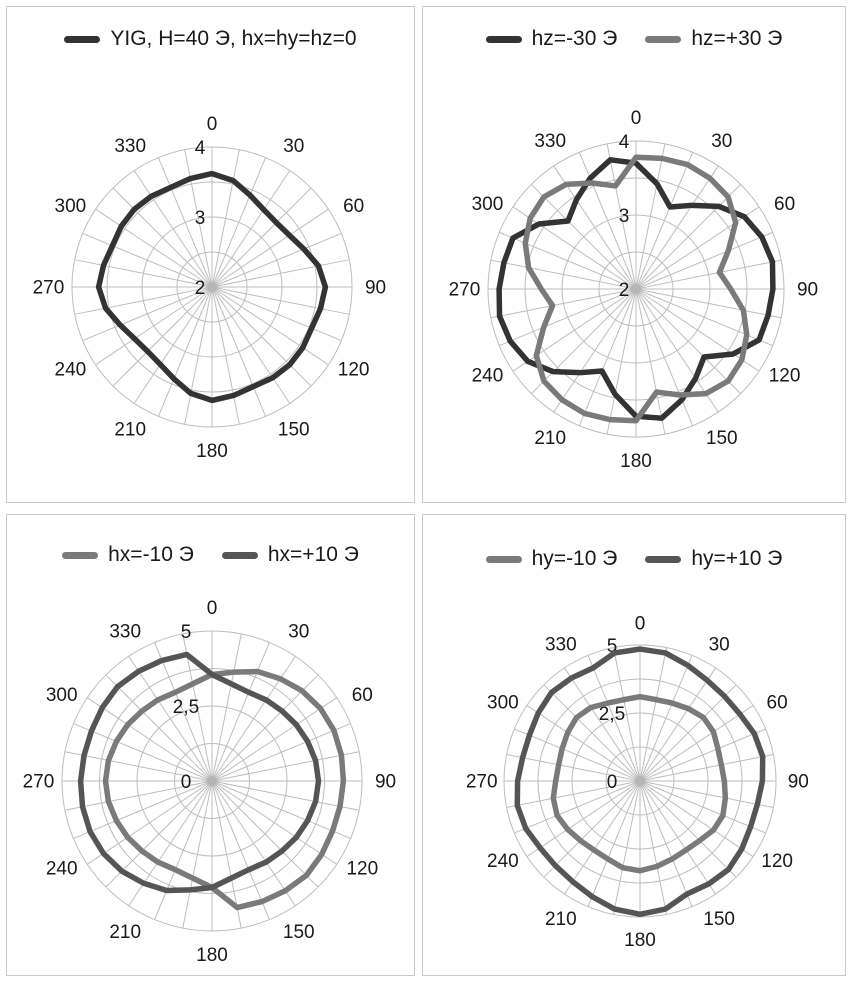  What do you see at coordinates (574, 558) in the screenshot?
I see `legend-label: hy=-10 Э` at bounding box center [574, 558].